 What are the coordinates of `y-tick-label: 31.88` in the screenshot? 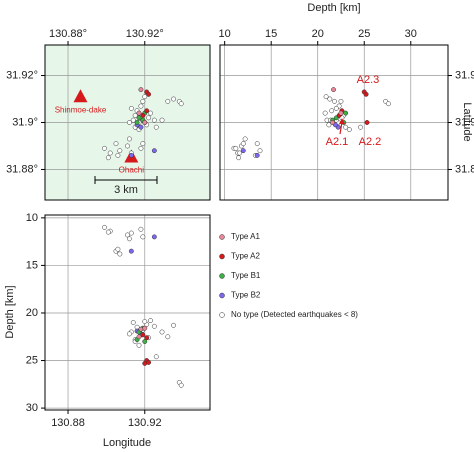 It's located at (464, 169).